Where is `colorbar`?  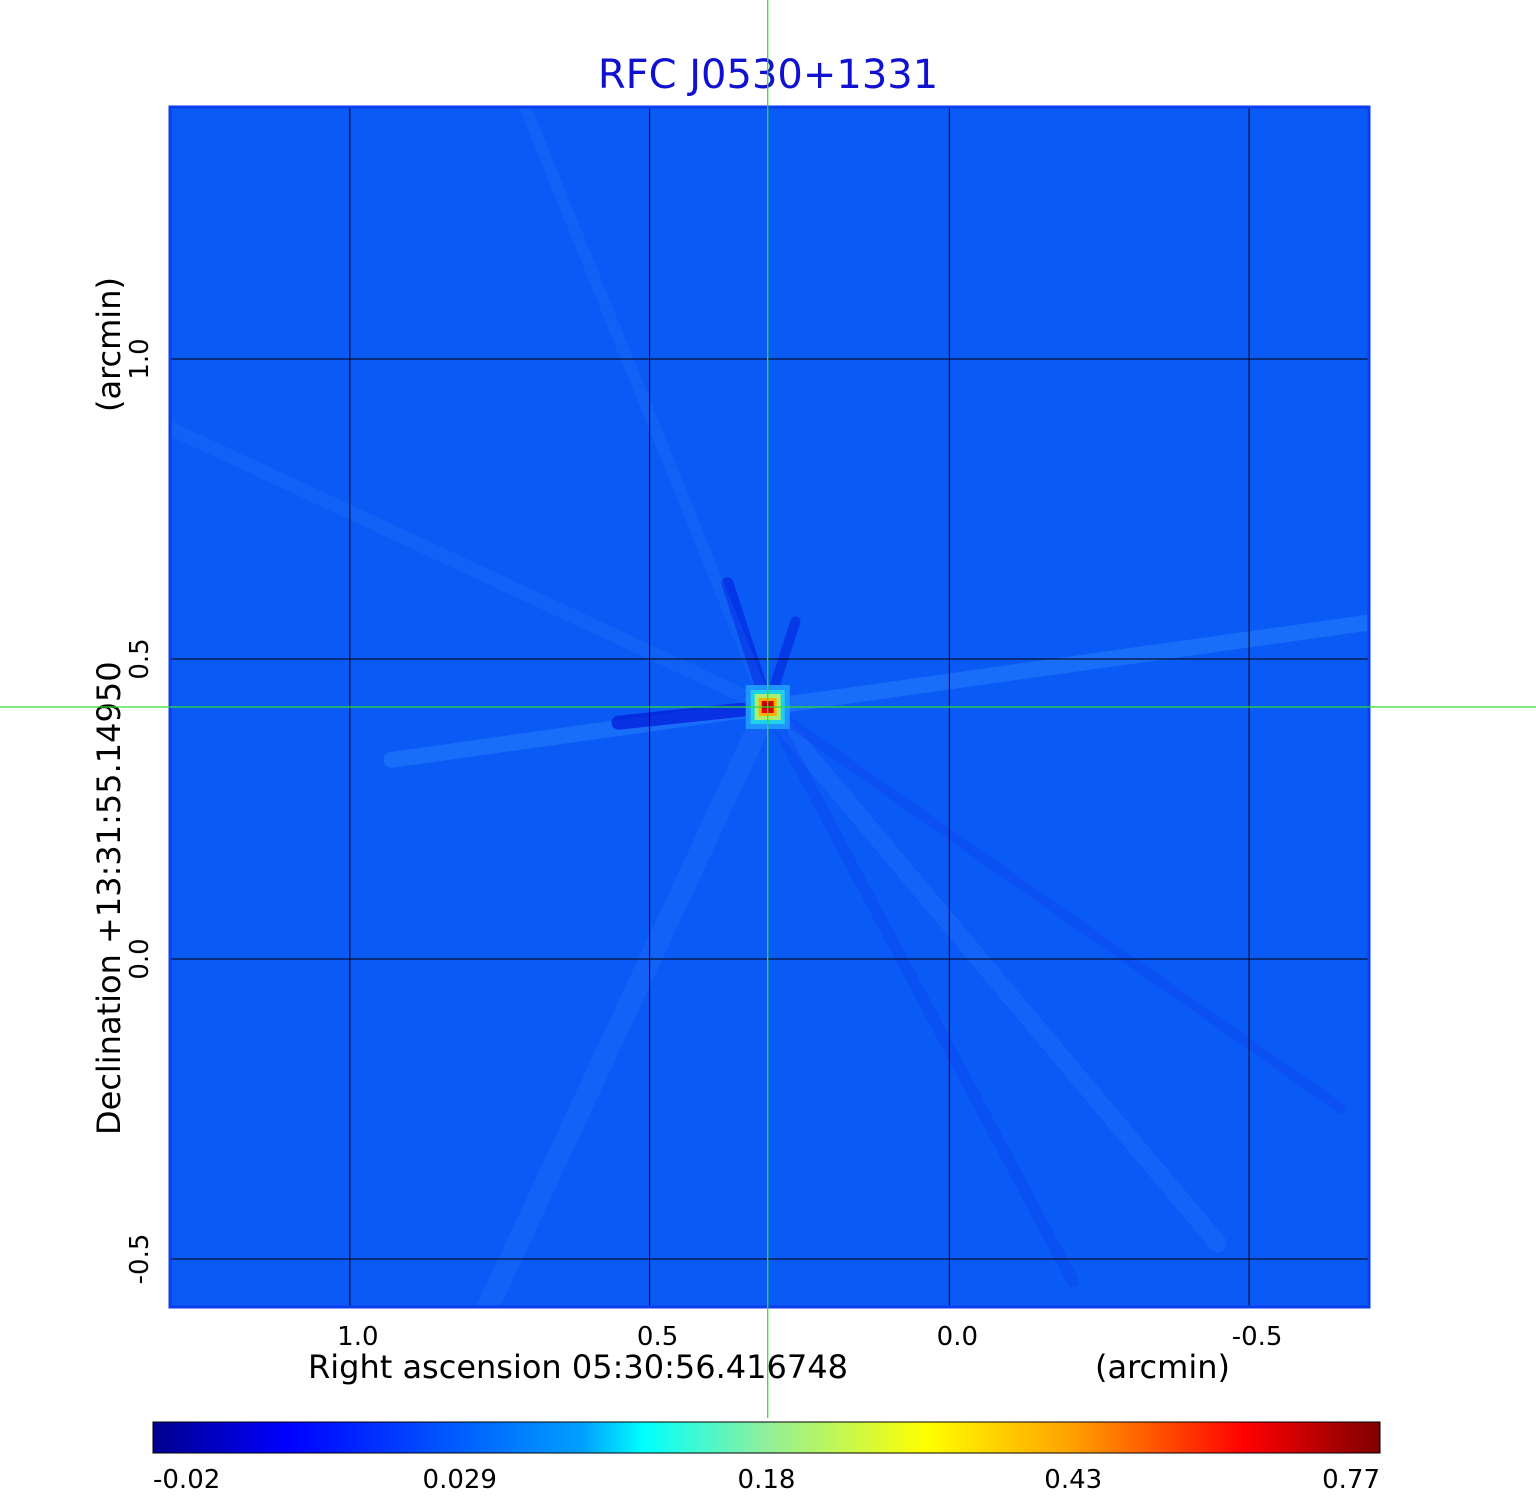 colorbar is located at coordinates (766, 1437).